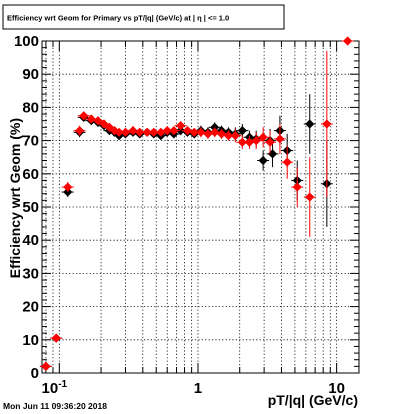 This screenshot has height=414, width=400. Describe the element at coordinates (30, 340) in the screenshot. I see `y-tick-label: 10` at that location.